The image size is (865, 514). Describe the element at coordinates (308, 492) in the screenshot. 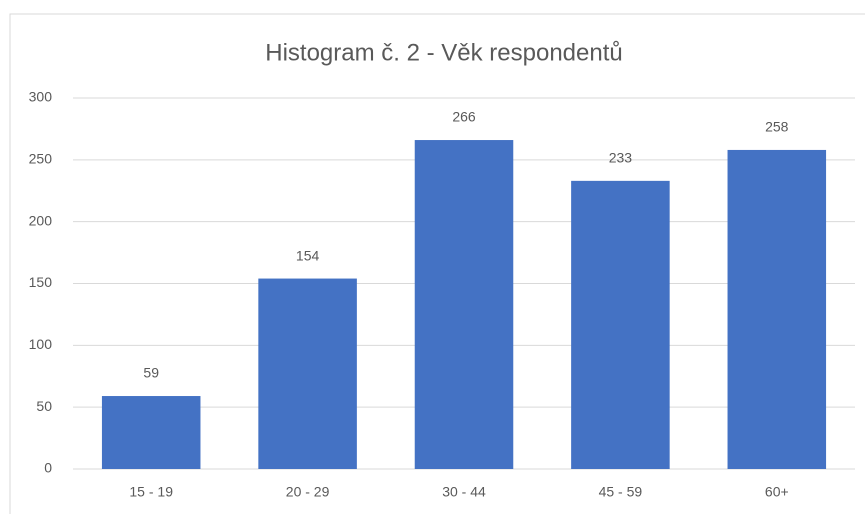

I see `x-tick-label: 20 - 29` at that location.